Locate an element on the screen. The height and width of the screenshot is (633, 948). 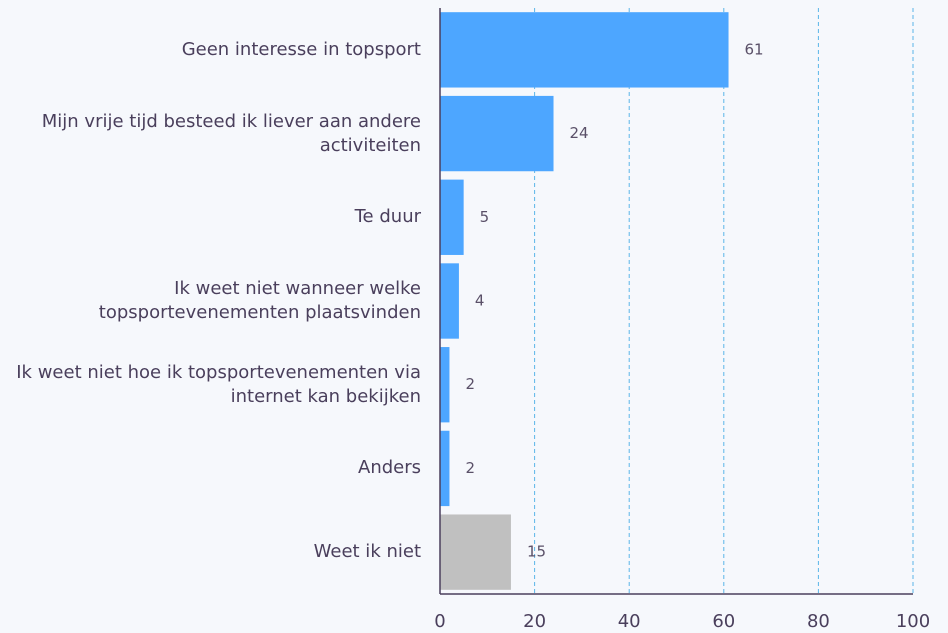
category-label: Anders is located at coordinates (389, 468).